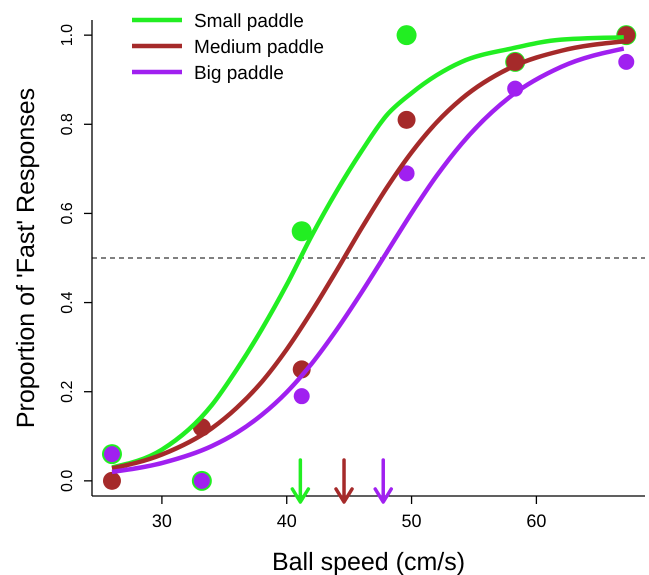 The height and width of the screenshot is (575, 649). I want to click on x-tick-label: 40, so click(286, 520).